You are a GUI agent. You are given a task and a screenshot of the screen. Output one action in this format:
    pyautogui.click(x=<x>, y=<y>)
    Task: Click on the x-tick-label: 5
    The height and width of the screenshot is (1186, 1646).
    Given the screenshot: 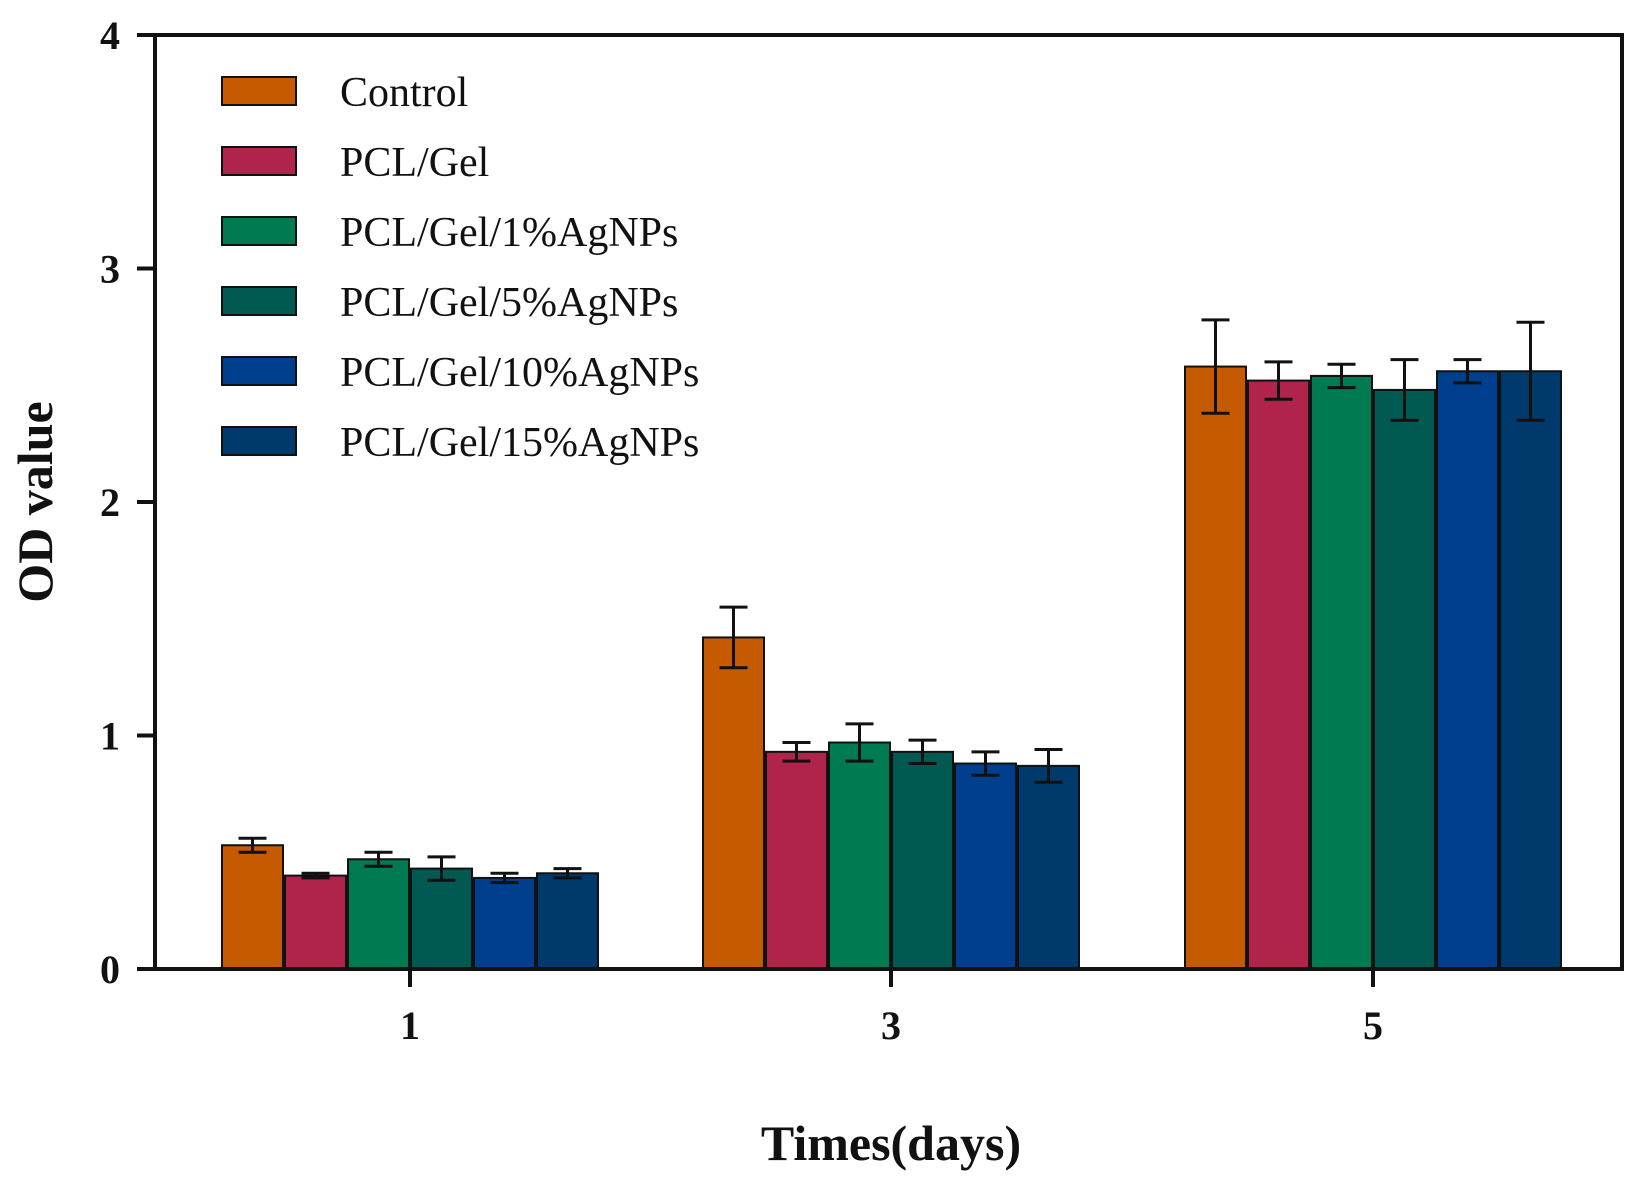 What is the action you would take?
    pyautogui.click(x=1373, y=1025)
    